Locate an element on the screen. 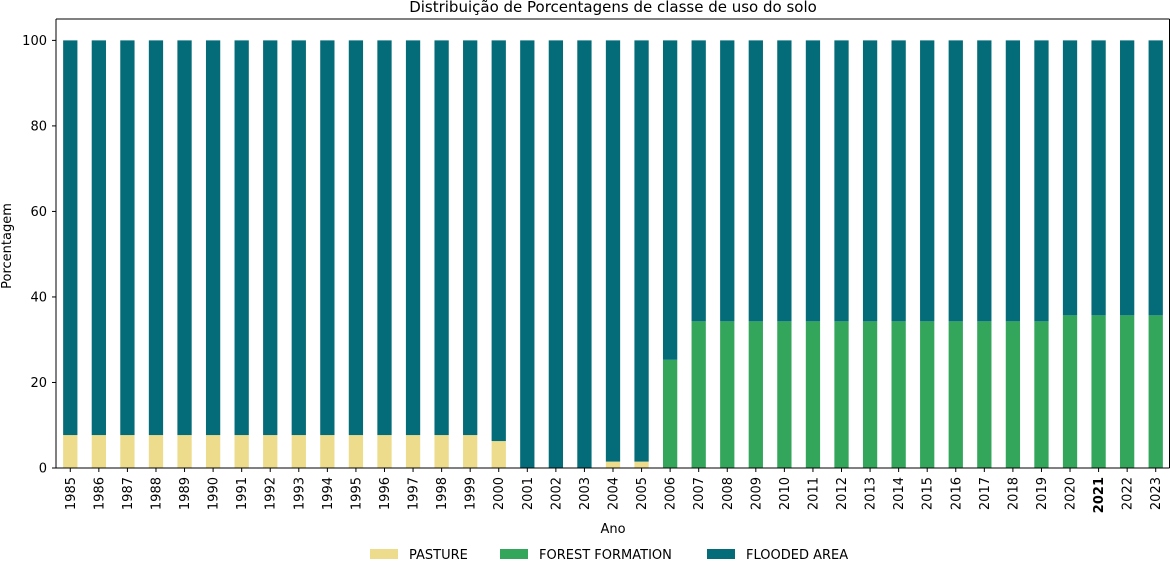  x-tick-label-2017: 2017 is located at coordinates (985, 493).